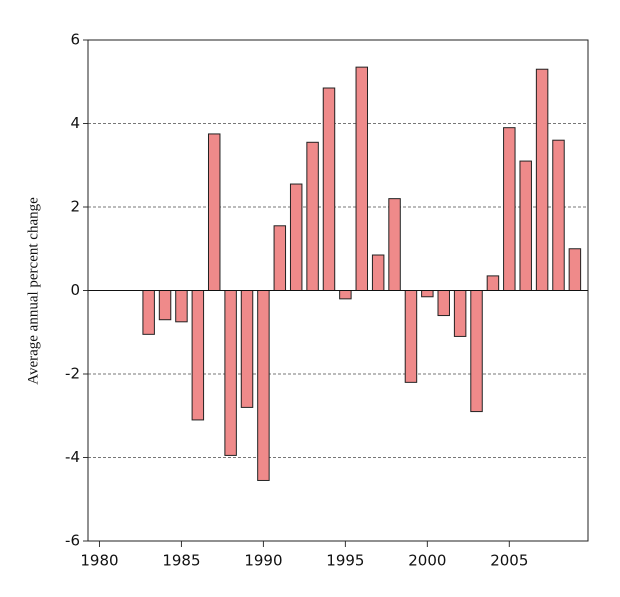 The width and height of the screenshot is (620, 597). What do you see at coordinates (75, 123) in the screenshot?
I see `y-tick-label: 4` at bounding box center [75, 123].